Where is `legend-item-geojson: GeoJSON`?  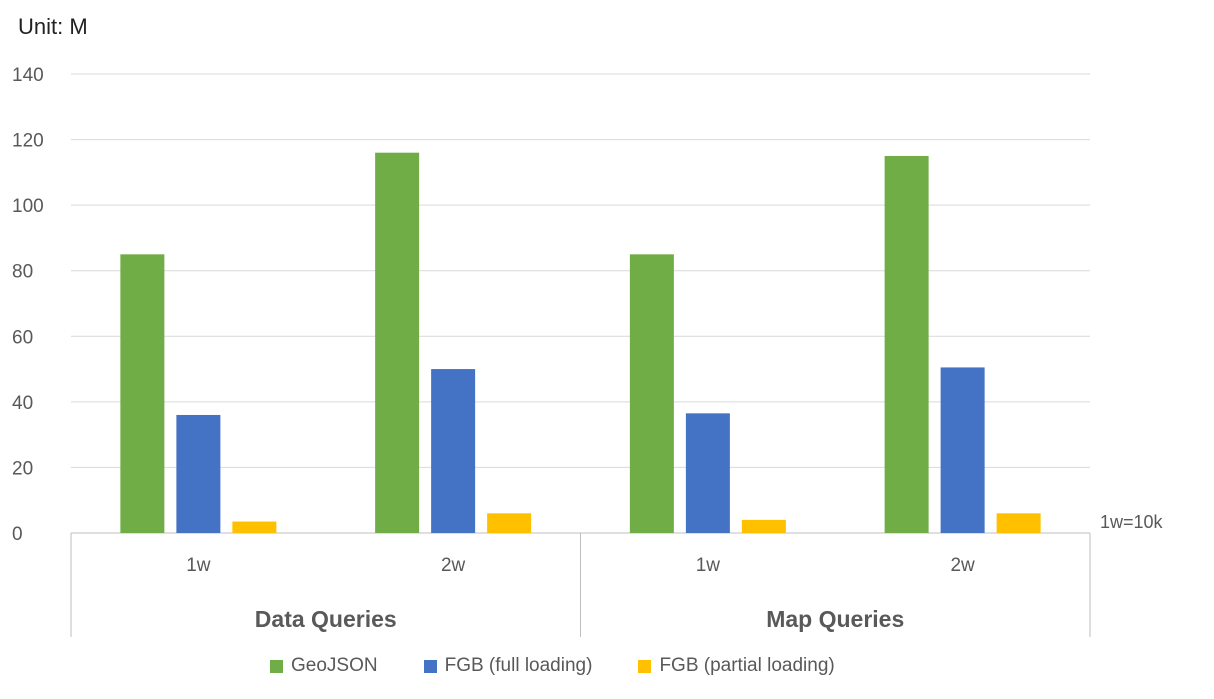 legend-item-geojson: GeoJSON is located at coordinates (324, 666).